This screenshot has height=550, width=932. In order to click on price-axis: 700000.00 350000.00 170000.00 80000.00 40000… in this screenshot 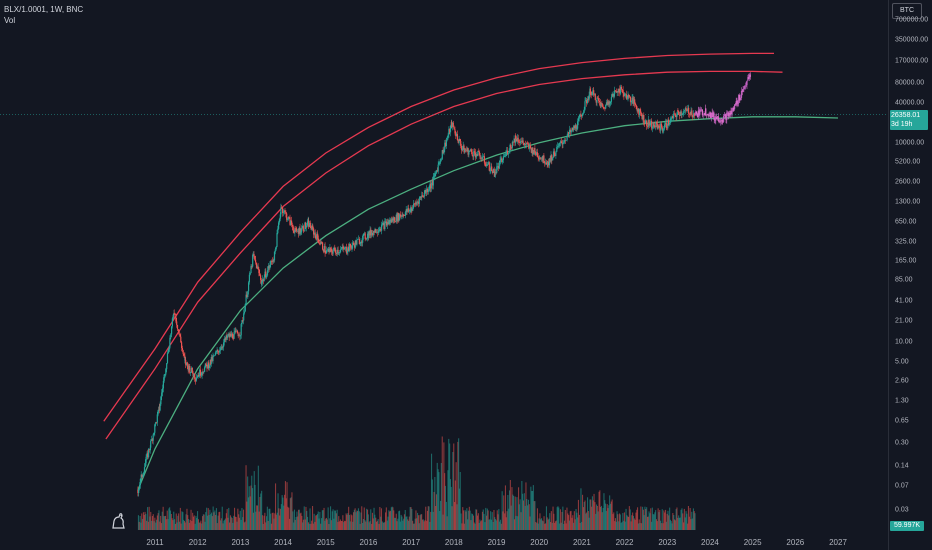, I will do `click(910, 275)`.